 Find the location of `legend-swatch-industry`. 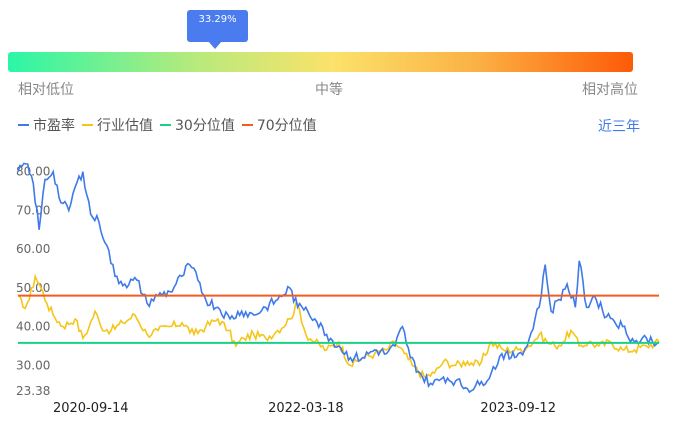

legend-swatch-industry is located at coordinates (87, 125).